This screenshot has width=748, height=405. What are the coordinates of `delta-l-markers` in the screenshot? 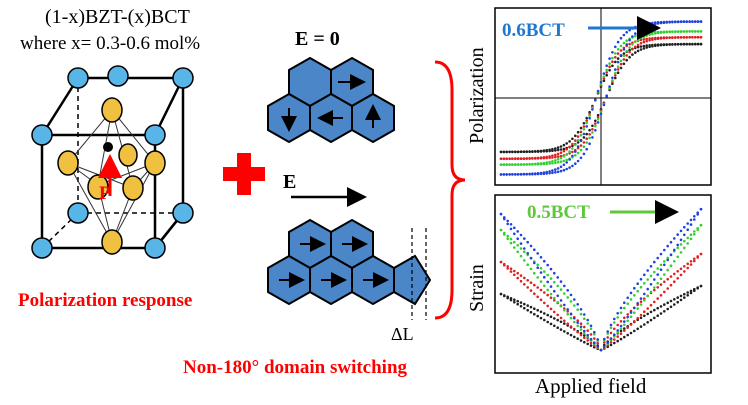 It's located at (419, 274).